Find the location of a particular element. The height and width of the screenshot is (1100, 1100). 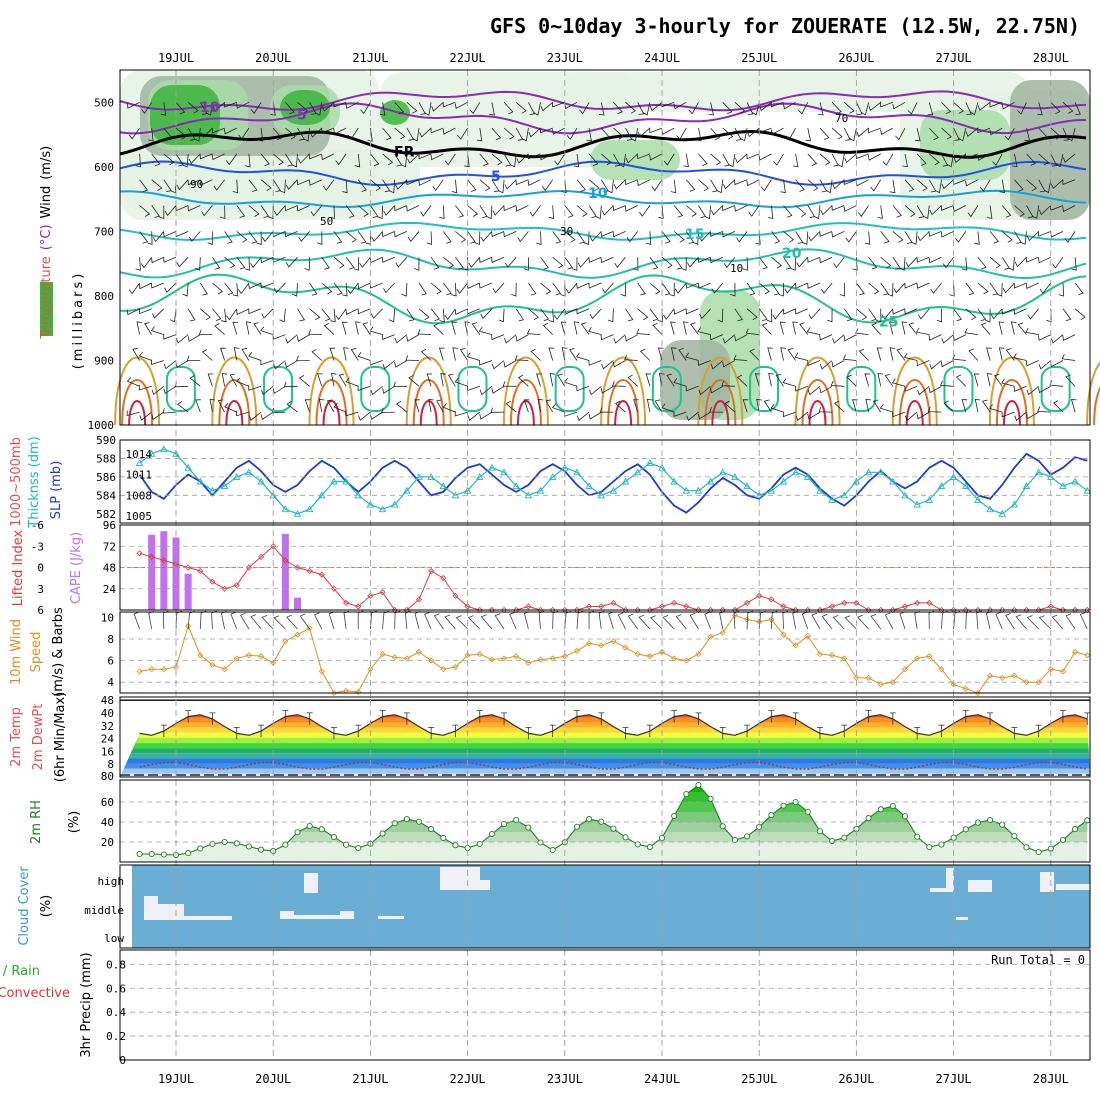

slp-ylabel: Thicknss (dm) is located at coordinates (34, 482).